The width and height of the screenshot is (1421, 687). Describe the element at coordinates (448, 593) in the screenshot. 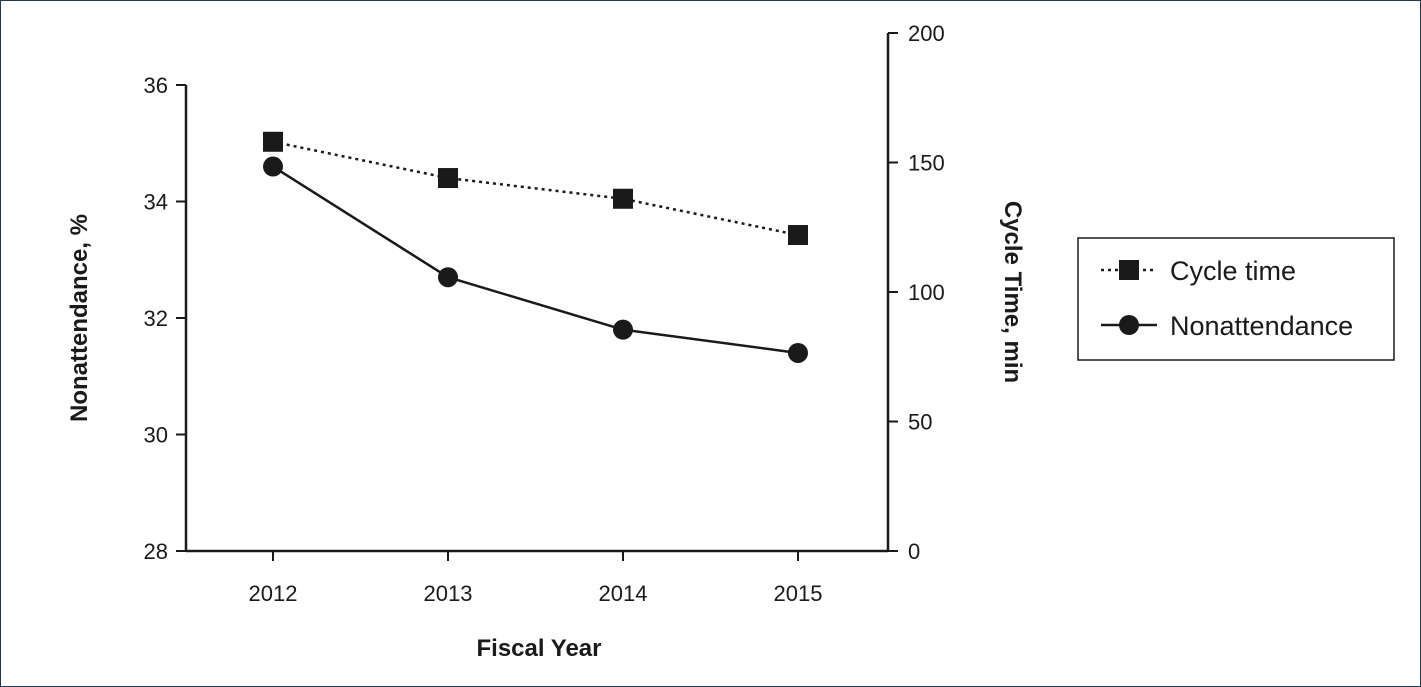

I see `x-tick-label: 2013` at that location.